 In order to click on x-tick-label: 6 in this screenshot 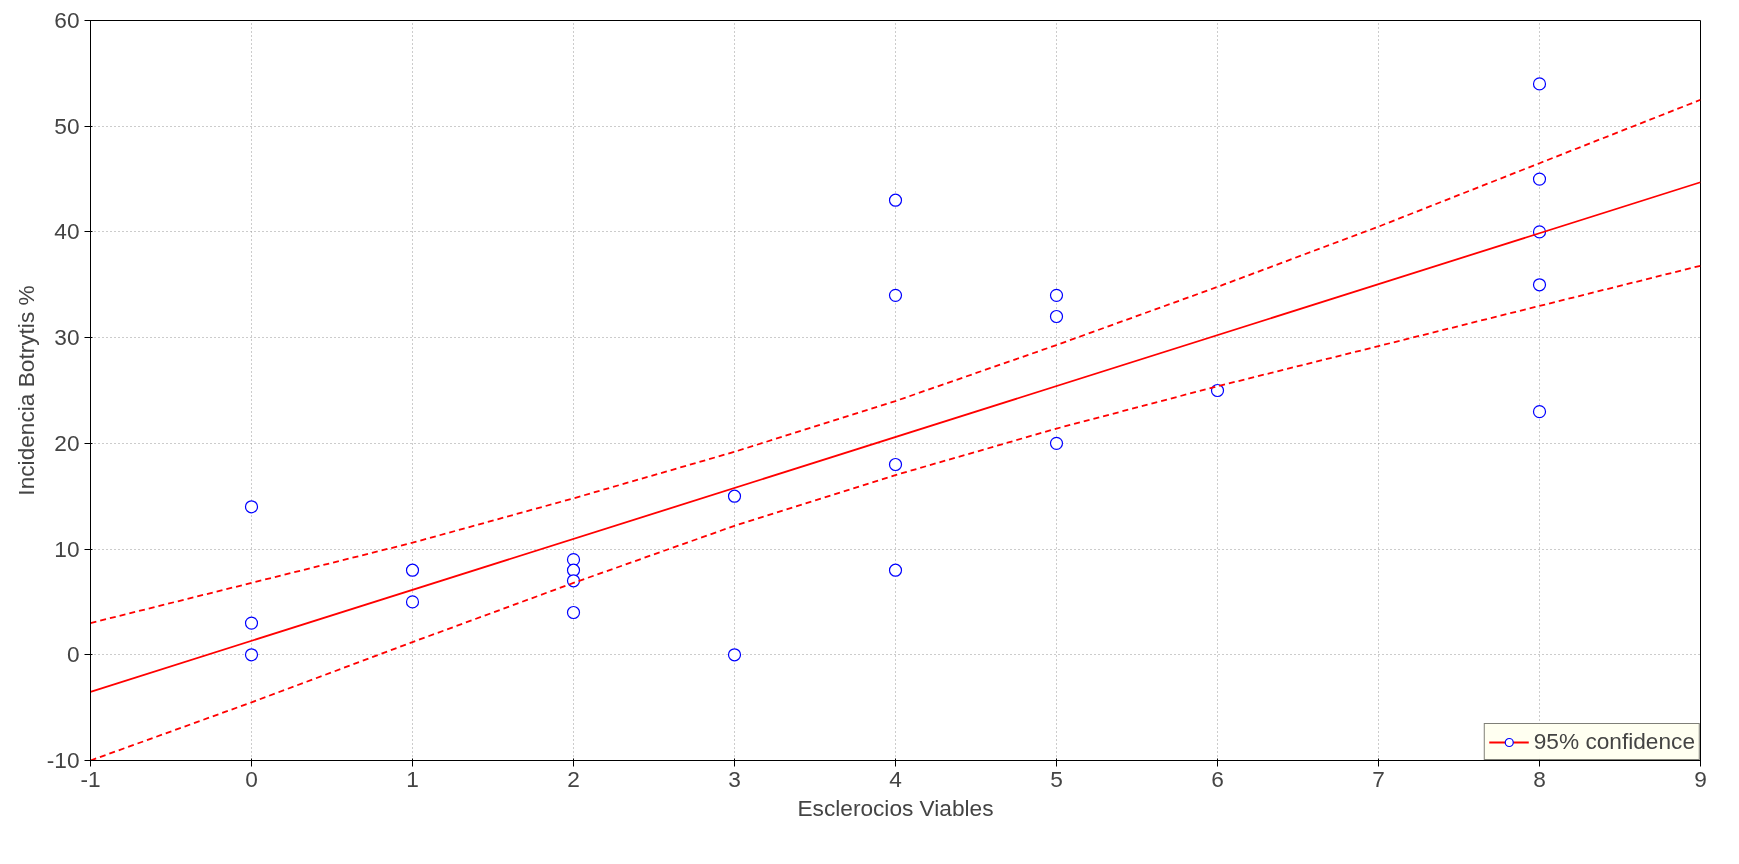, I will do `click(1217, 778)`.